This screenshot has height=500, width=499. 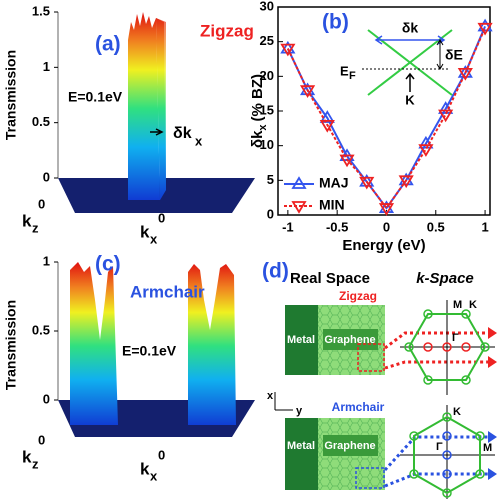 What do you see at coordinates (383, 245) in the screenshot?
I see `x-axis-label: Energy (eV)` at bounding box center [383, 245].